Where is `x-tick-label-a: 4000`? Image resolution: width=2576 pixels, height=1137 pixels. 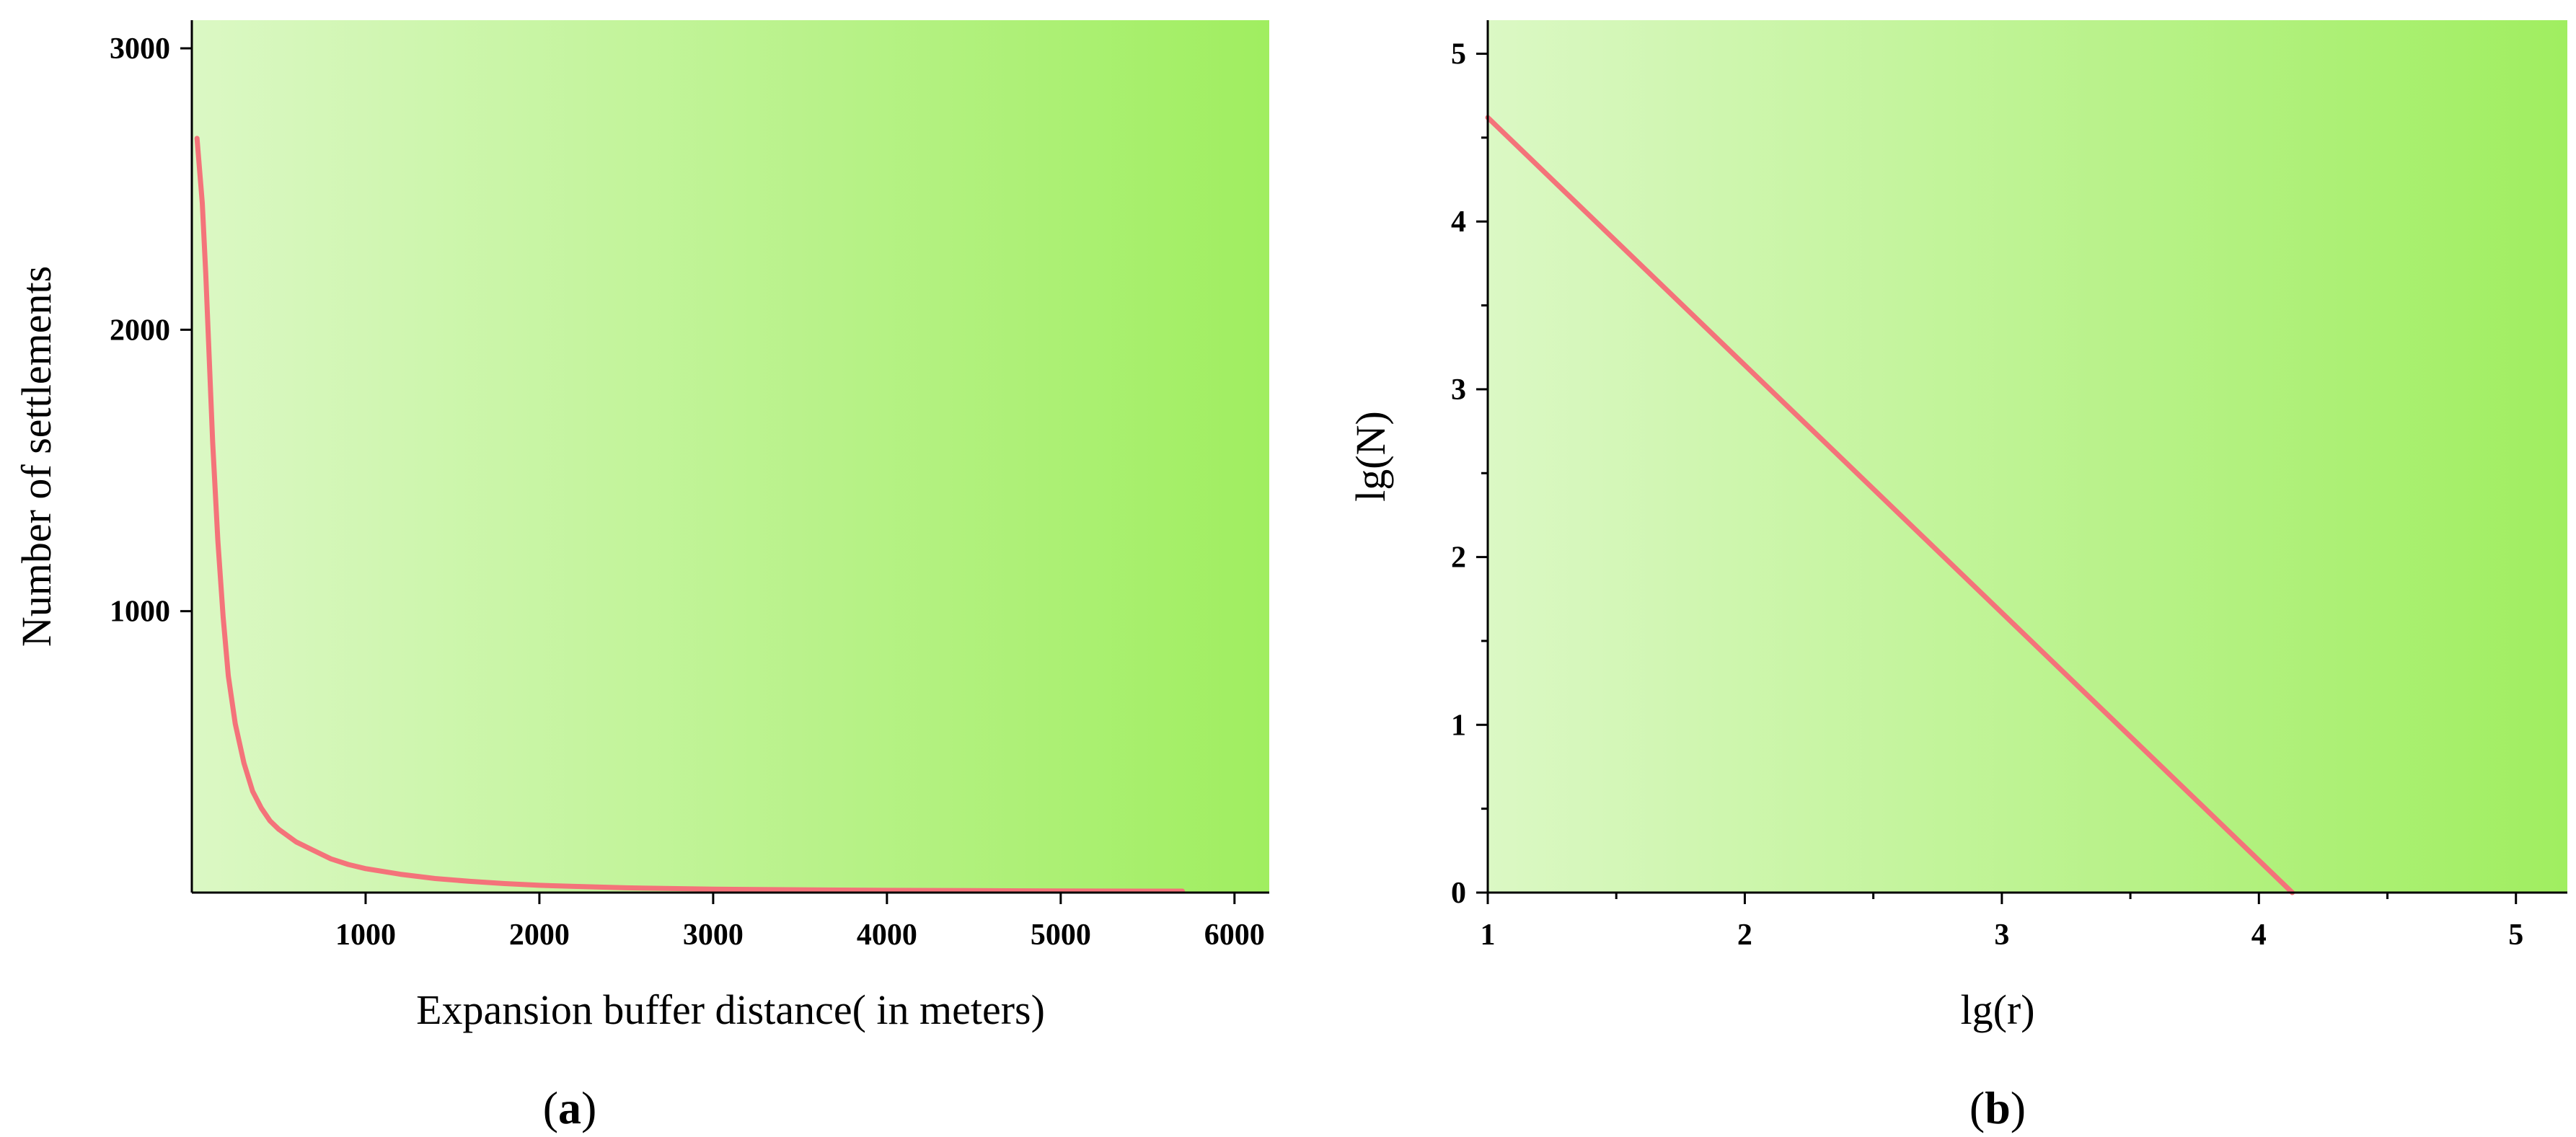
x-tick-label-a: 4000 is located at coordinates (887, 935).